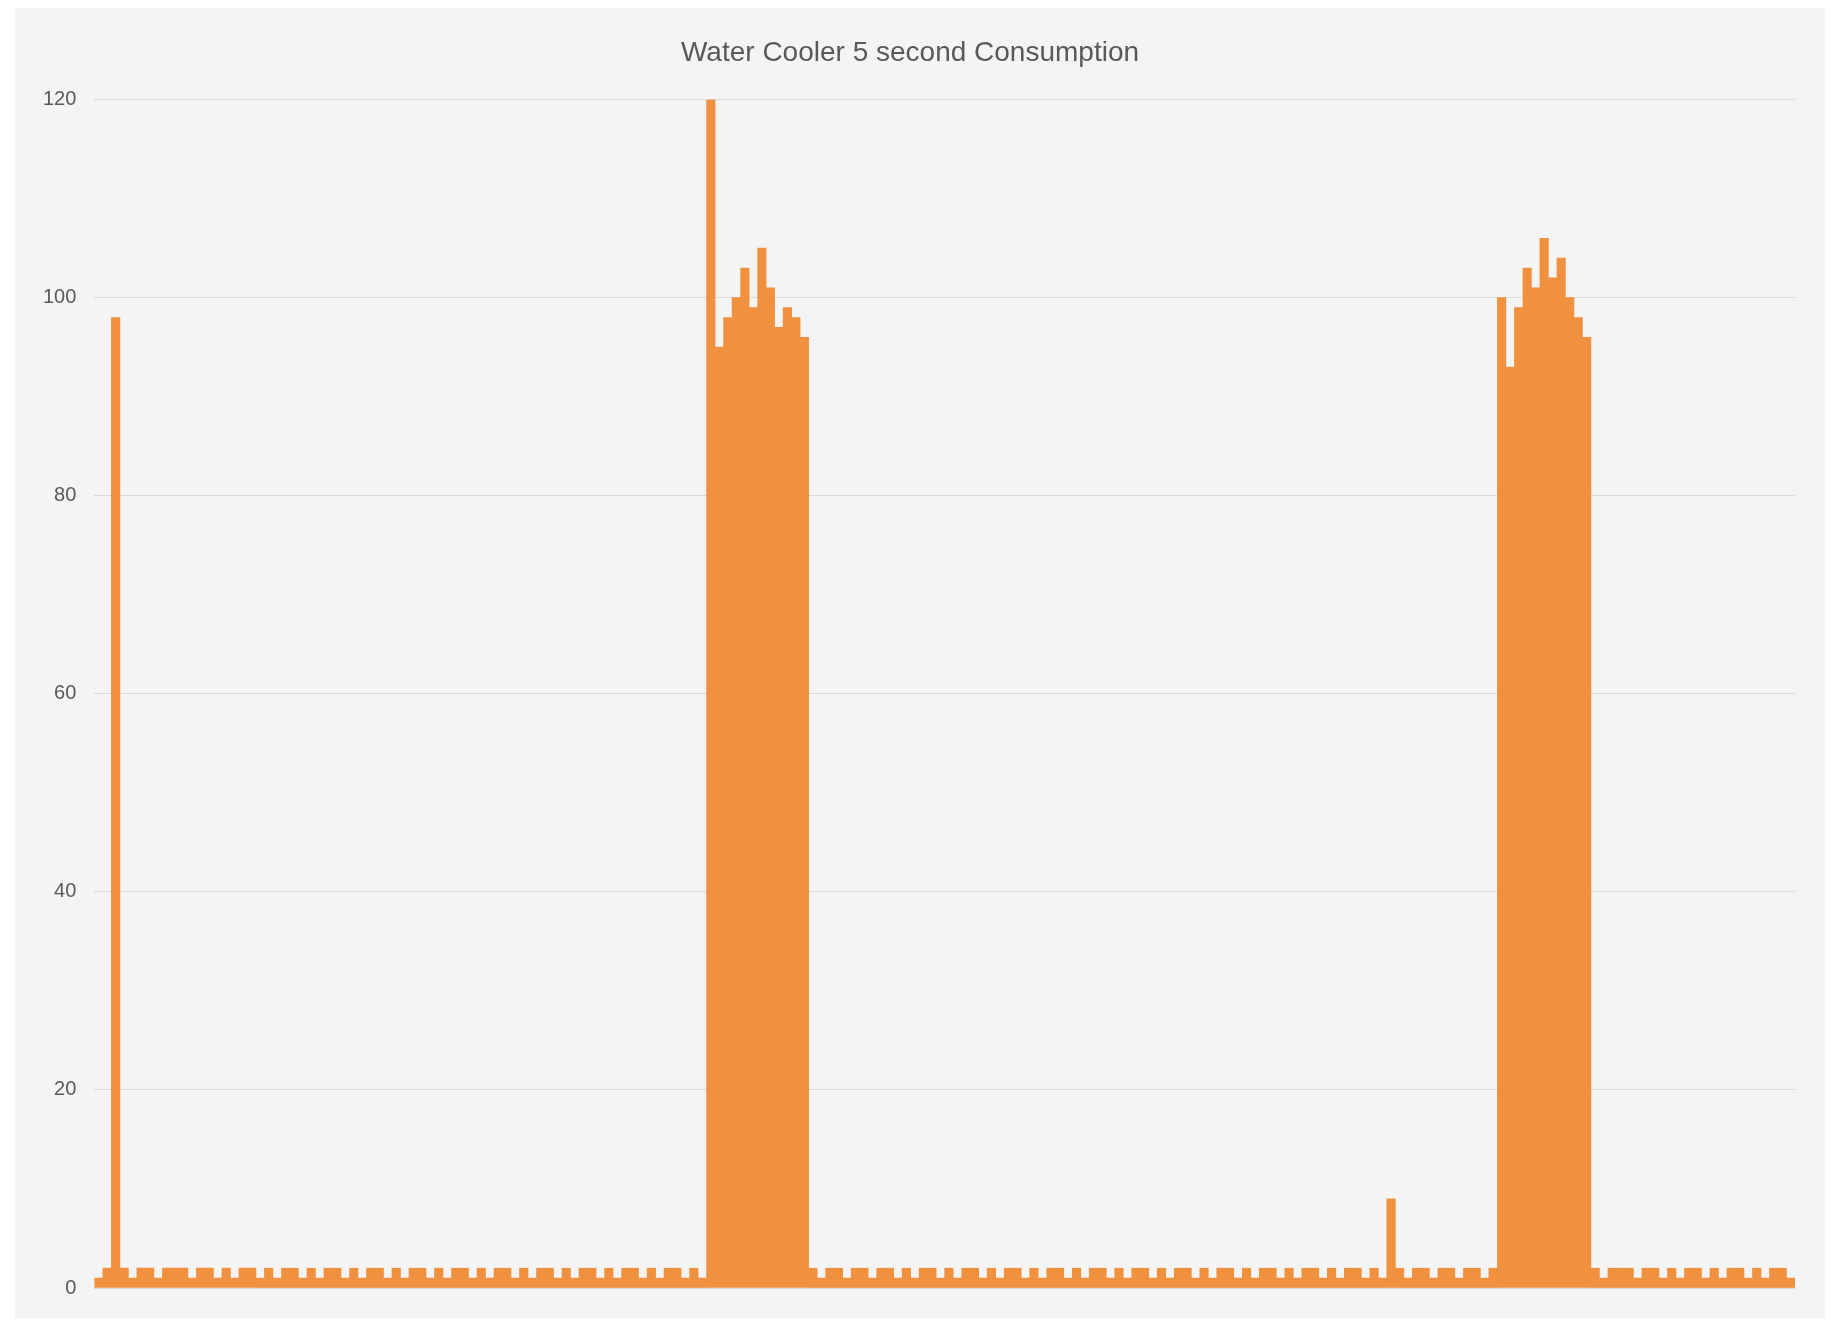  Describe the element at coordinates (59, 98) in the screenshot. I see `y-tick-label: 120` at that location.